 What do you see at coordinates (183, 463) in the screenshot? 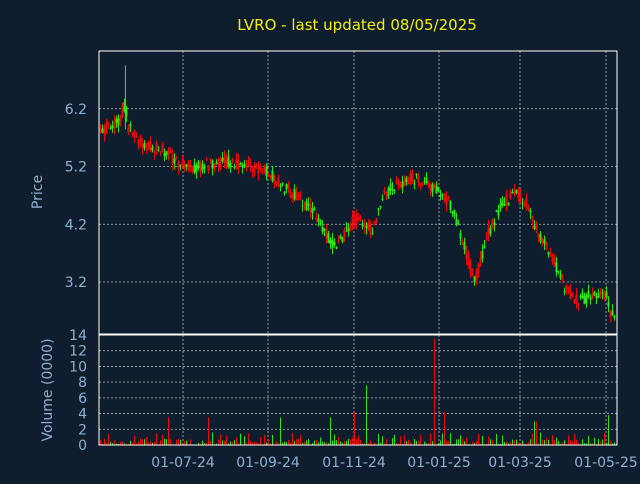
I see `x-tick-label: 01-07-24` at bounding box center [183, 463].